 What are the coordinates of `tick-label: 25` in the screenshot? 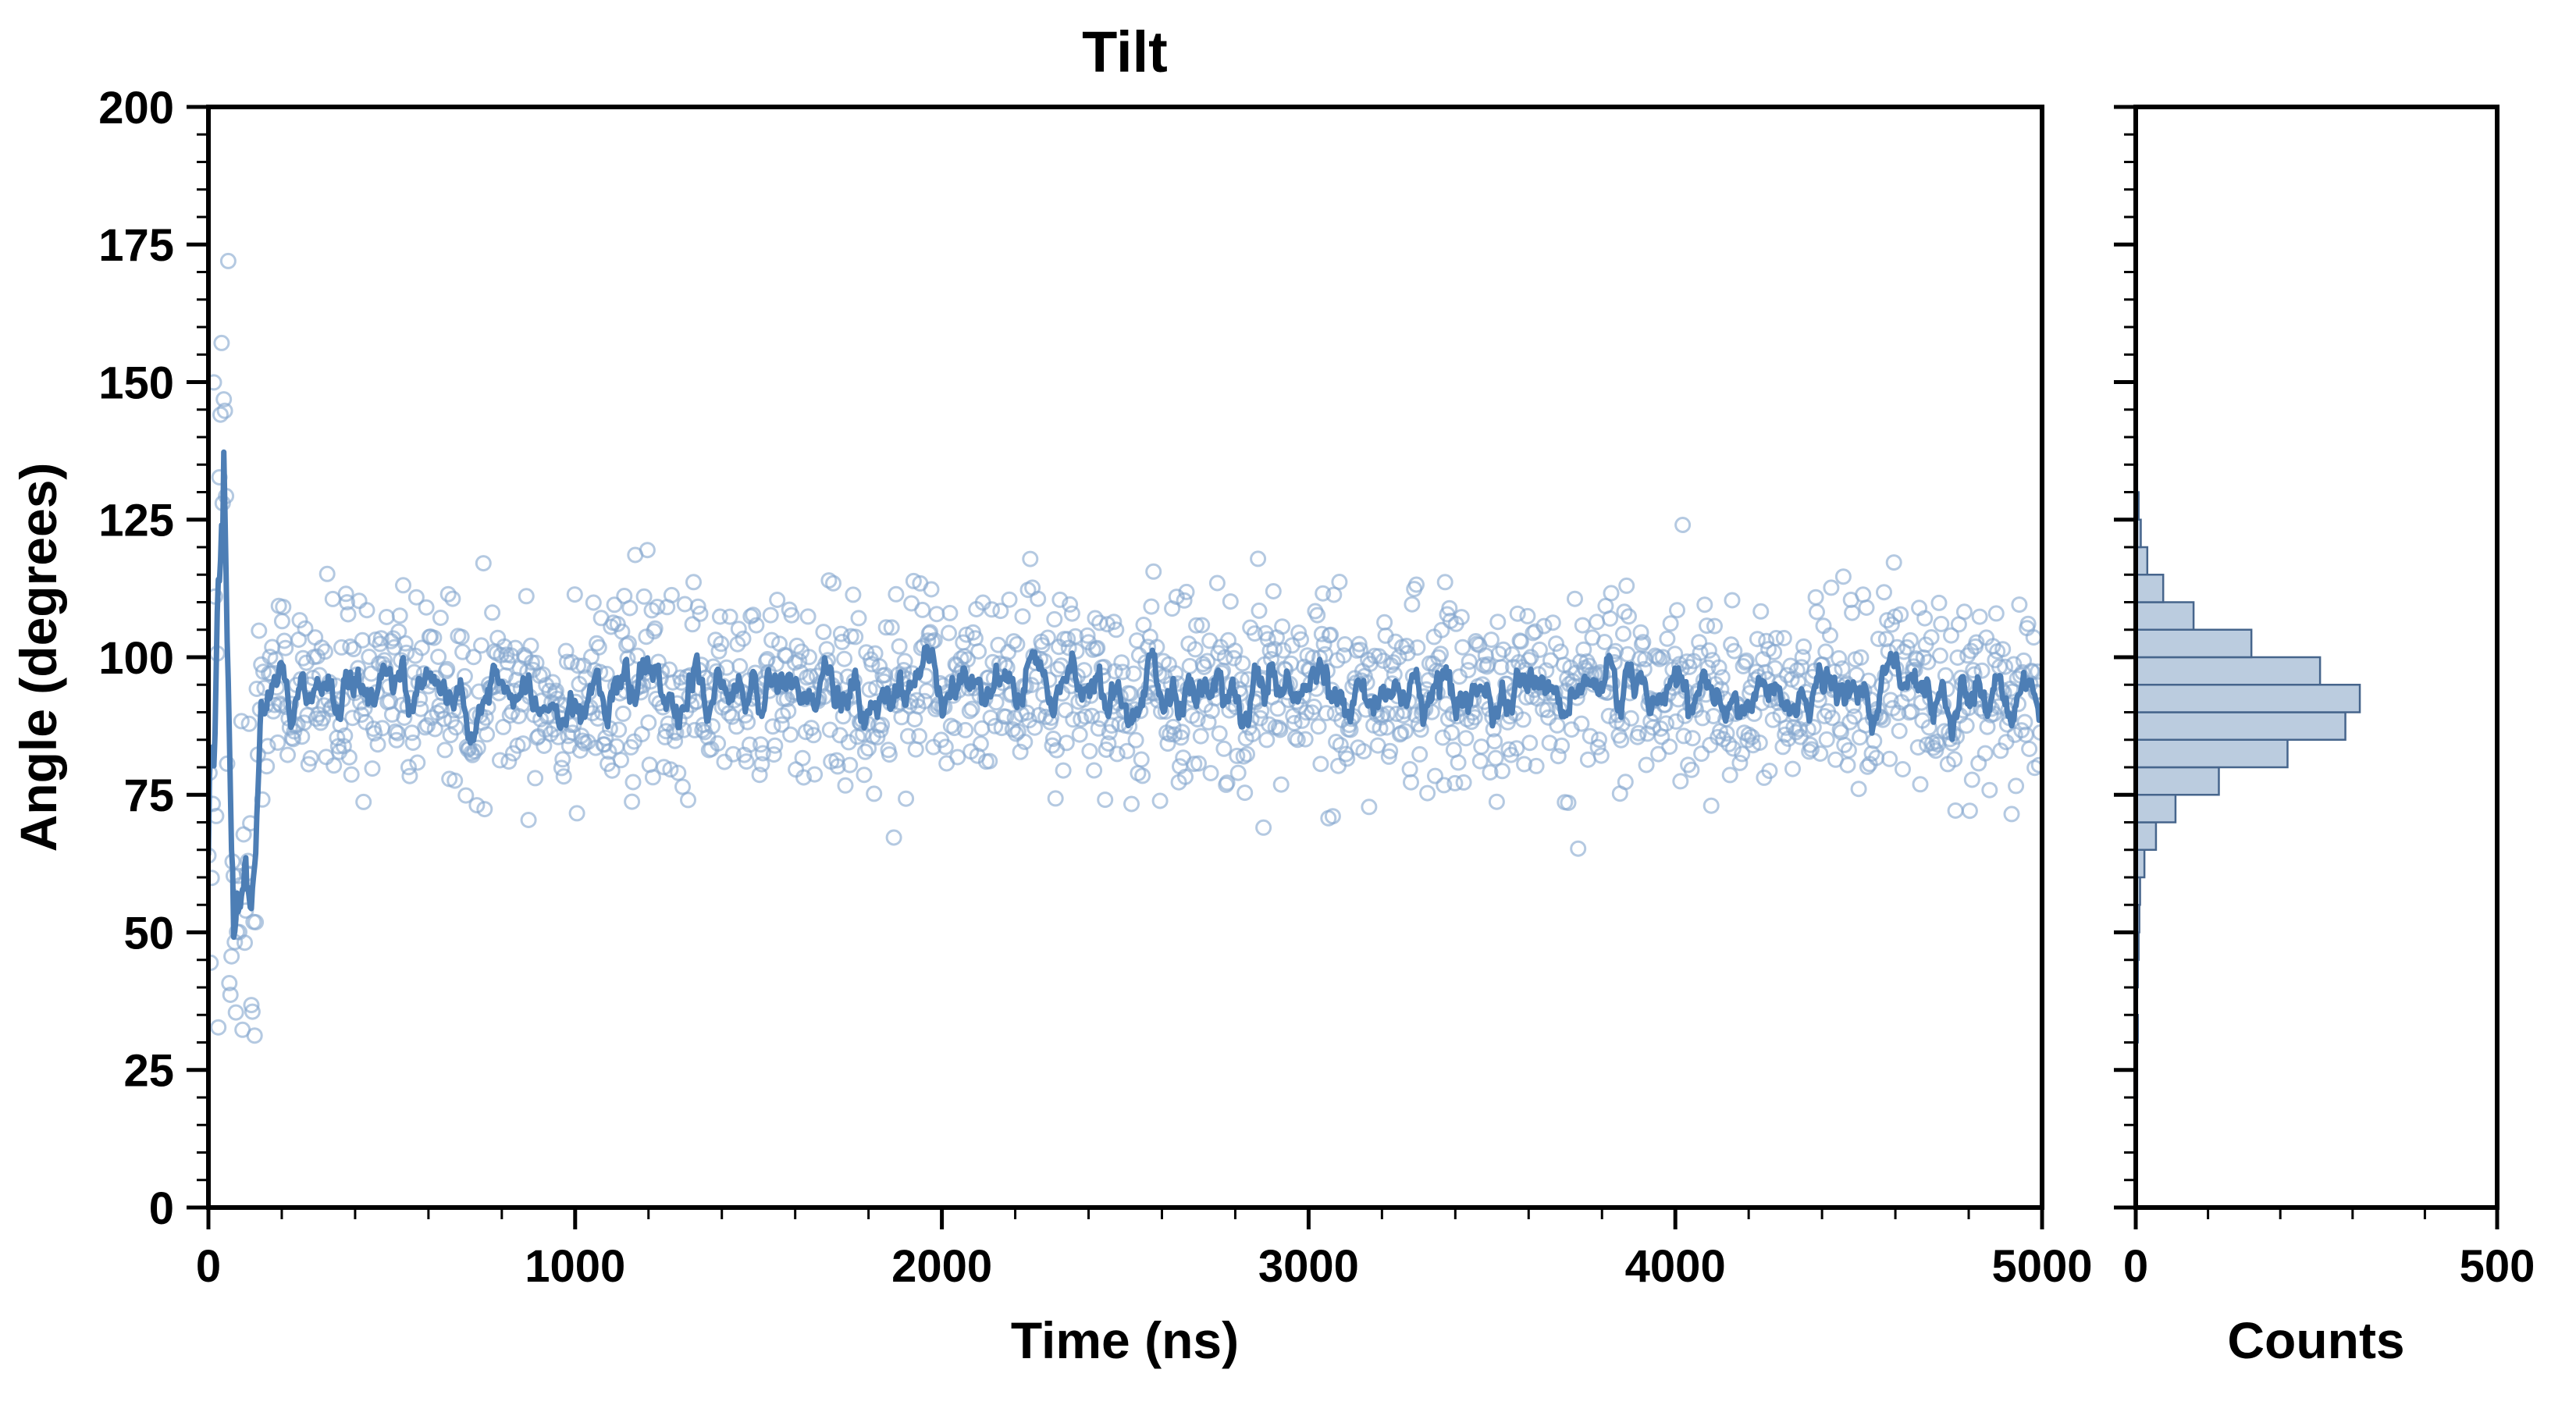 It's located at (148, 1072).